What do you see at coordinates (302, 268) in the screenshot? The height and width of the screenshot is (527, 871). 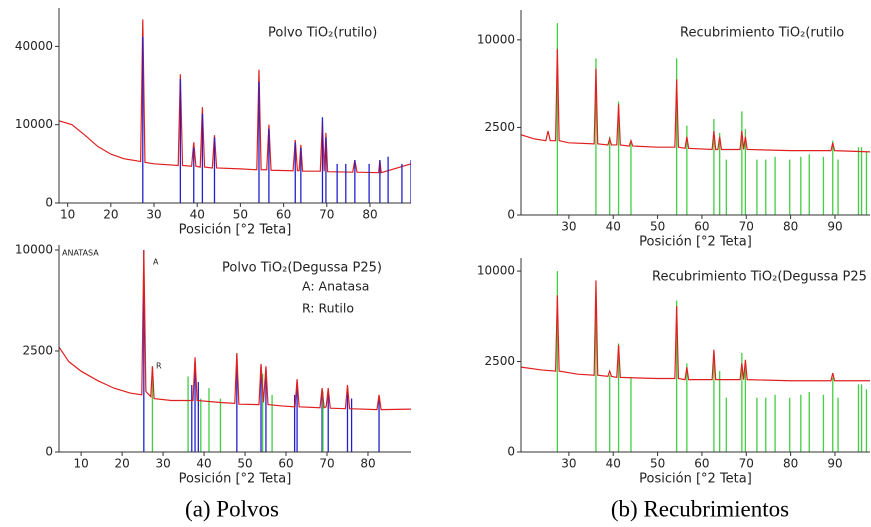 I see `panel-title: Polvo TiO₂(Degussa P25)` at bounding box center [302, 268].